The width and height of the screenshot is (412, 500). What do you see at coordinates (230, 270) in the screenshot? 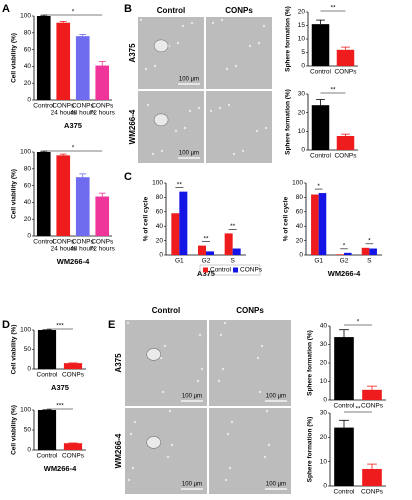
I see `legend-box` at bounding box center [230, 270].